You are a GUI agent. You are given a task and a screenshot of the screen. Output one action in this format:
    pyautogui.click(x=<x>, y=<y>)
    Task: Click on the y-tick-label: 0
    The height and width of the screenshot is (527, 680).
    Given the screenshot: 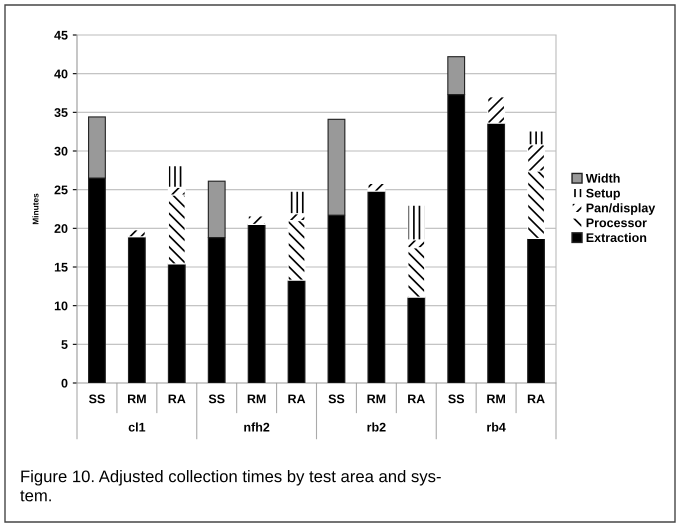 What is the action you would take?
    pyautogui.click(x=65, y=383)
    